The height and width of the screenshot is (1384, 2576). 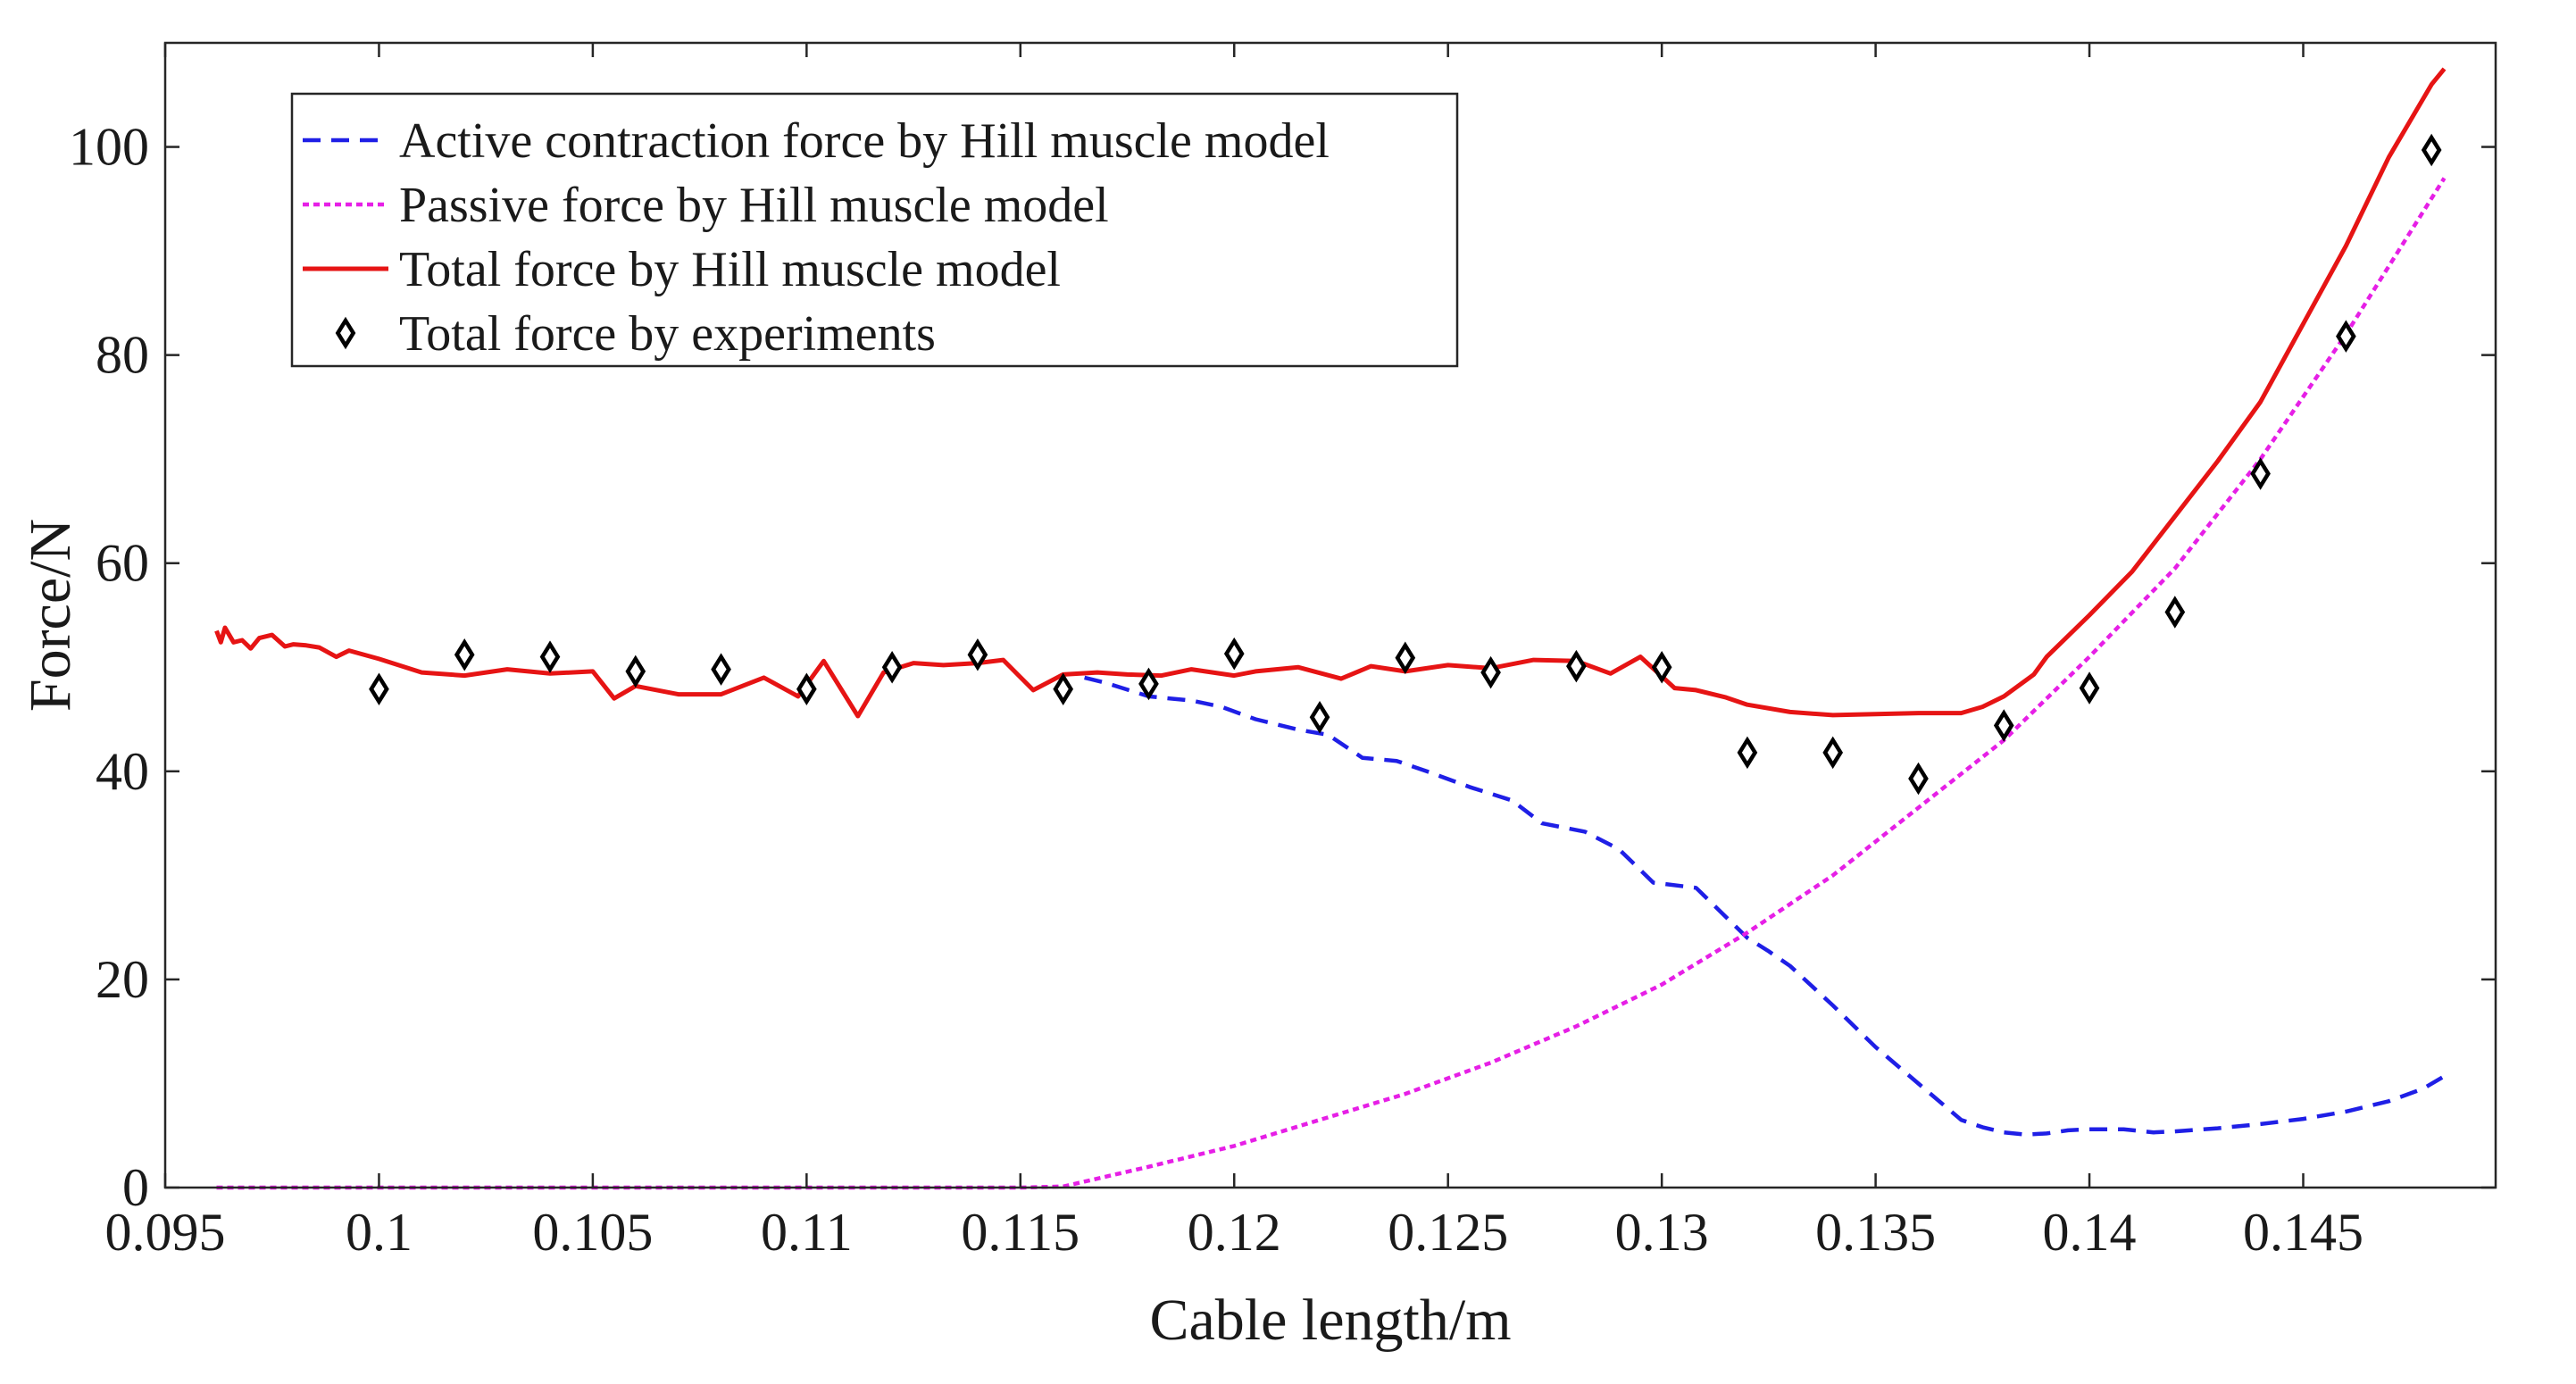 I want to click on x-axis-label: Cable length/m, so click(x=1330, y=1321).